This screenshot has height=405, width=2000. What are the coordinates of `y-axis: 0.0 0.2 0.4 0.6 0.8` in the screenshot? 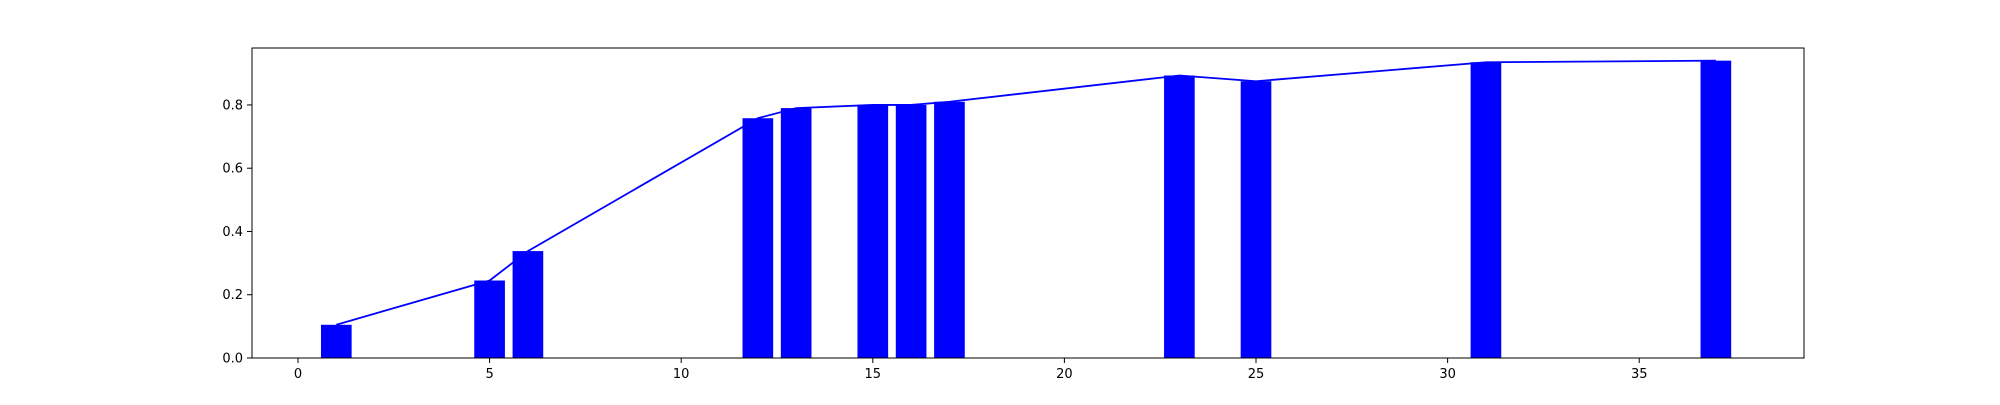 It's located at (237, 232).